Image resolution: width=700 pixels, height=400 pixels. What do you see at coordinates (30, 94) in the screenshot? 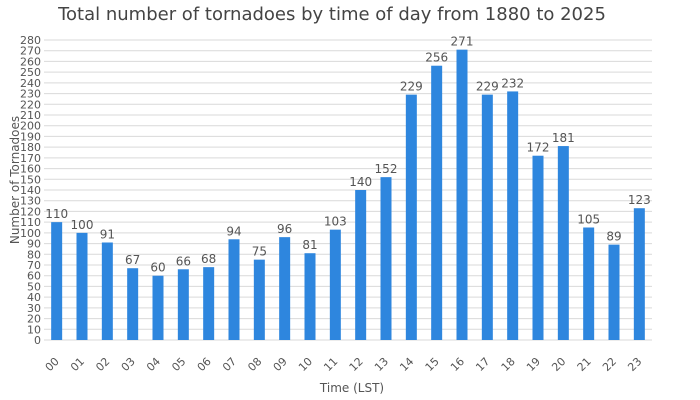
I see `y-tick-label: 230` at bounding box center [30, 94].